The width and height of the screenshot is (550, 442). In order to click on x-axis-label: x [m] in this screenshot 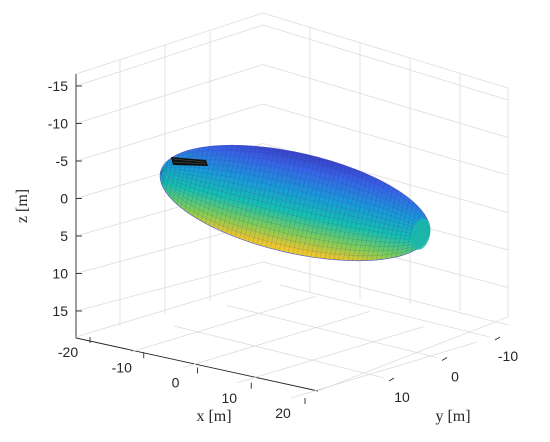, I will do `click(213, 416)`.